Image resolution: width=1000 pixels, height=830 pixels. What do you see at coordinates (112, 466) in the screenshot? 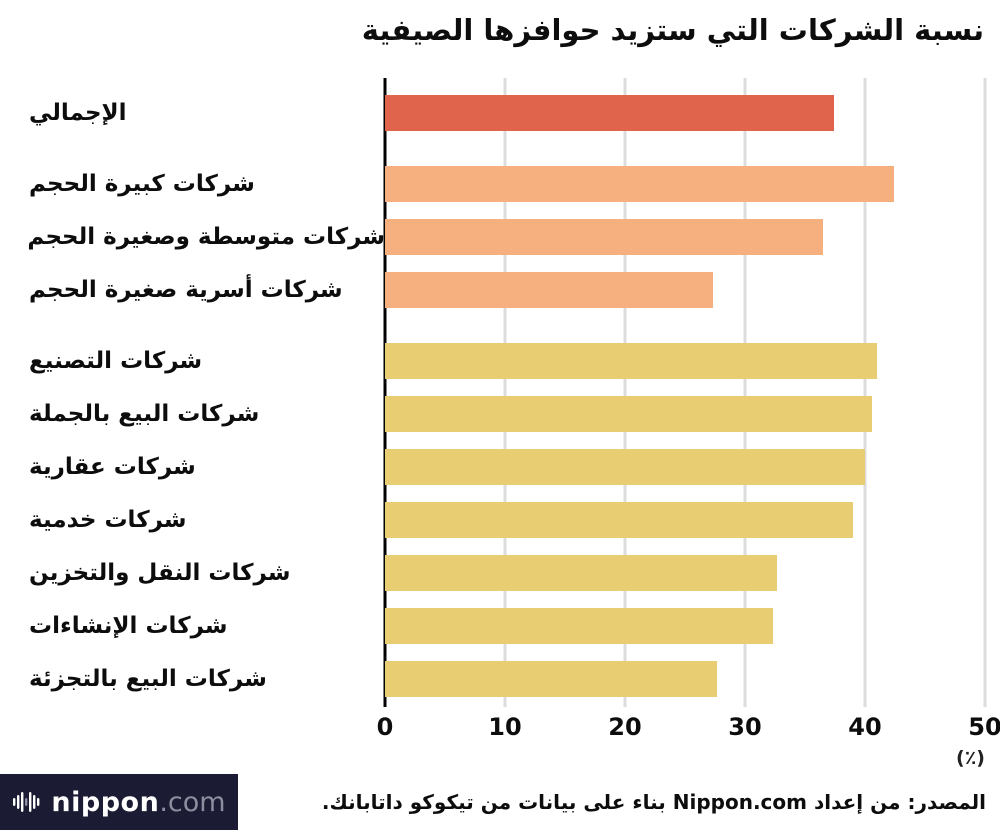
I see `category-label: شركات عقارية` at bounding box center [112, 466].